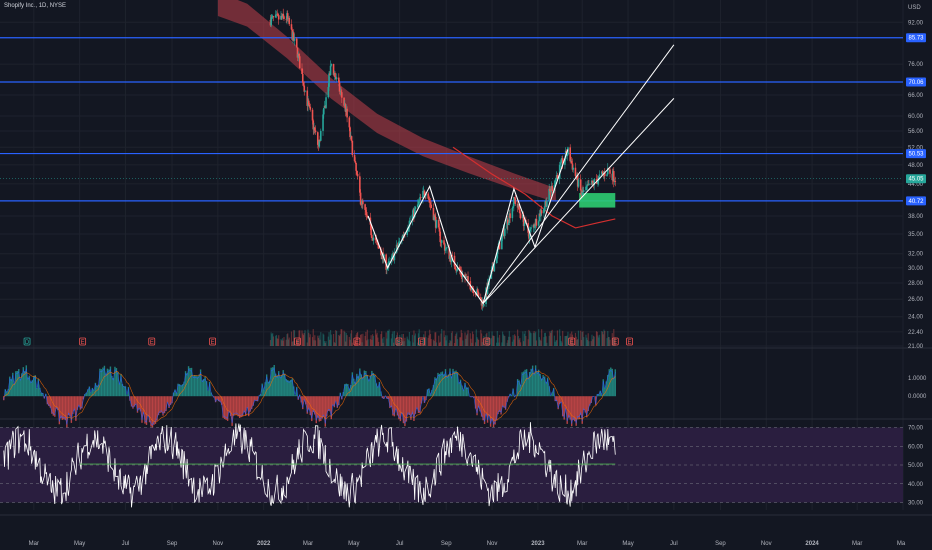 Image resolution: width=932 pixels, height=550 pixels. Describe the element at coordinates (83, 341) in the screenshot. I see `event-marker-box` at that location.